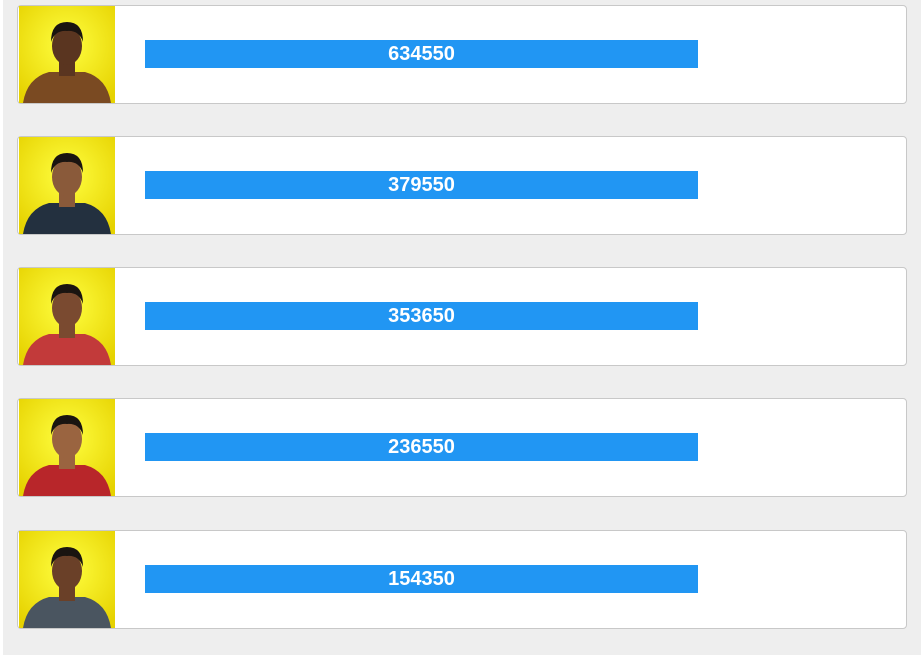 This screenshot has width=921, height=655. What do you see at coordinates (421, 54) in the screenshot?
I see `vote-count: 634550` at bounding box center [421, 54].